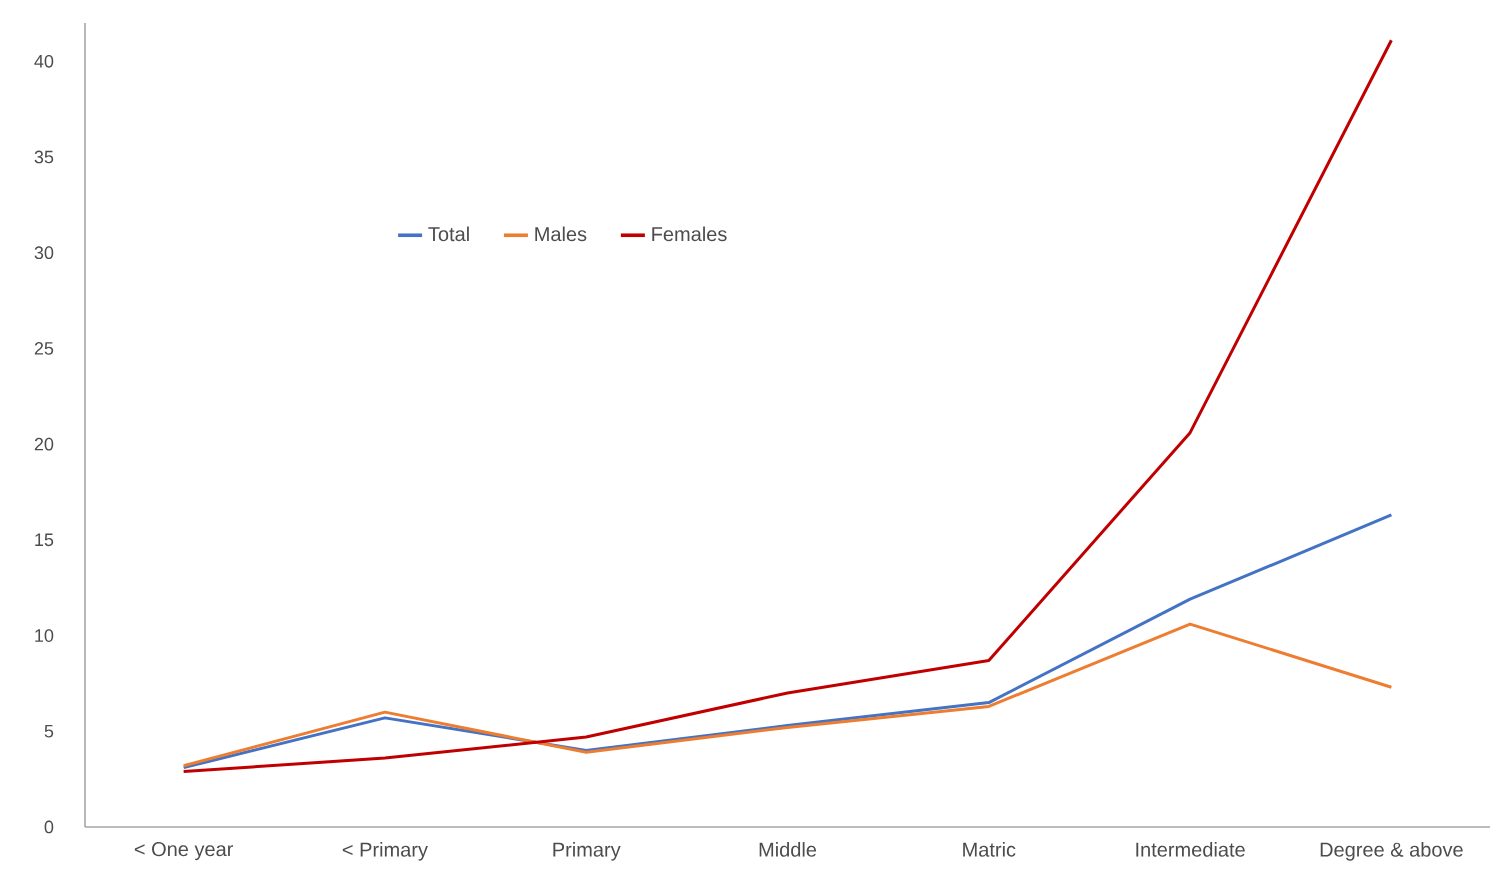  I want to click on line-series, so click(787, 695).